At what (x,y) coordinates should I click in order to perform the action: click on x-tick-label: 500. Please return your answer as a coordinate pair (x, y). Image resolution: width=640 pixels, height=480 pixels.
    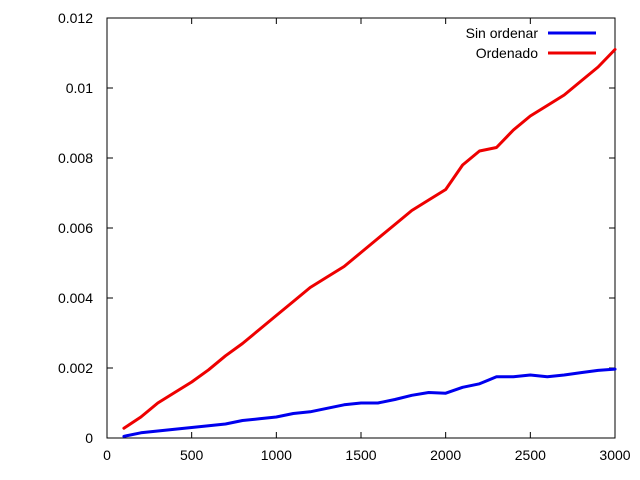
    Looking at the image, I should click on (192, 455).